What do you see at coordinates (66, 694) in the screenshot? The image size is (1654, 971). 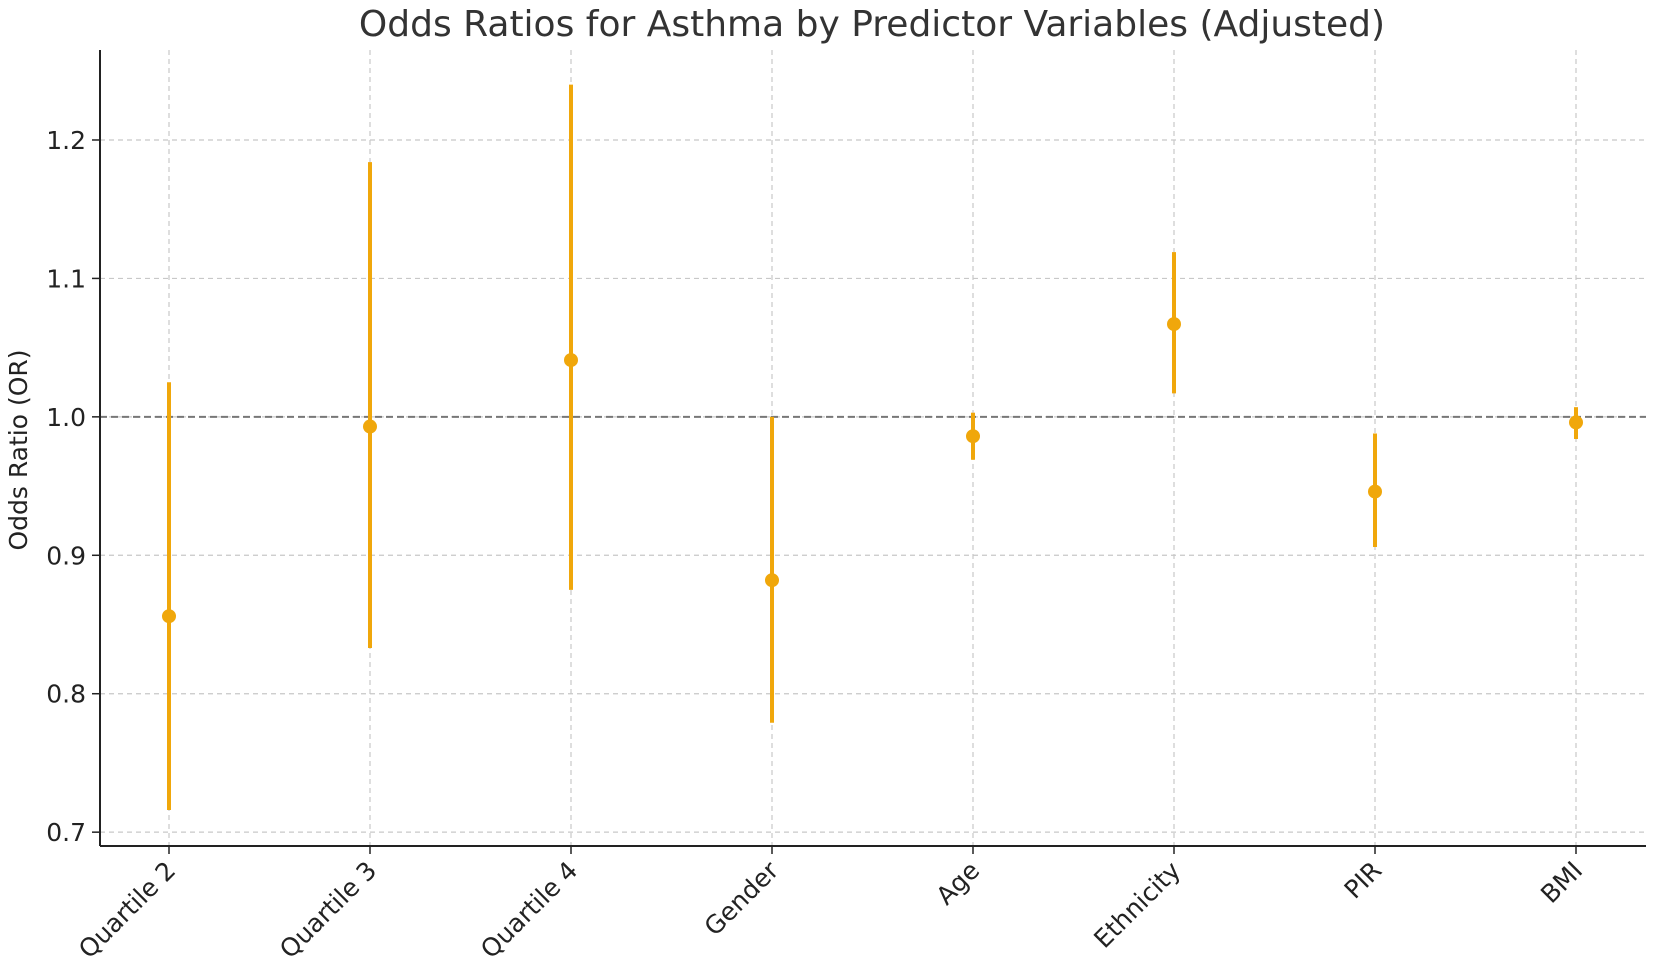 I see `y-tick-label: 0.8` at bounding box center [66, 694].